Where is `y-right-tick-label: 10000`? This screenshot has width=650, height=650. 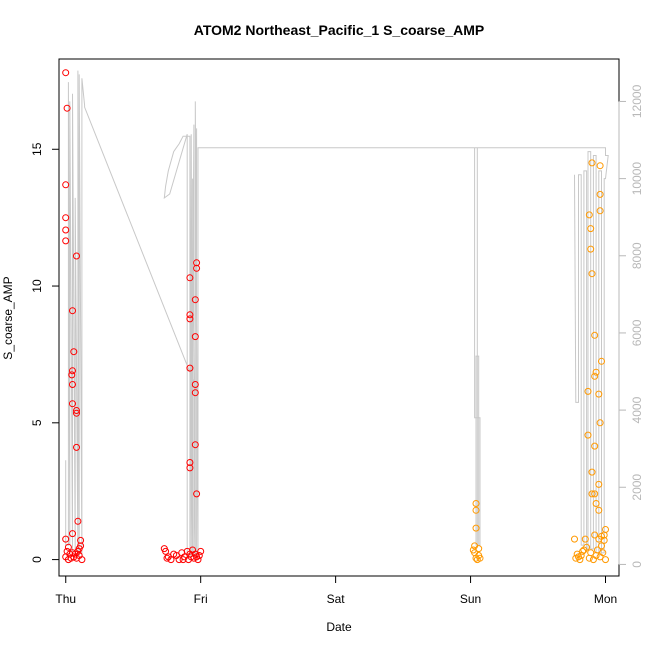 y-right-tick-label: 10000 is located at coordinates (637, 179).